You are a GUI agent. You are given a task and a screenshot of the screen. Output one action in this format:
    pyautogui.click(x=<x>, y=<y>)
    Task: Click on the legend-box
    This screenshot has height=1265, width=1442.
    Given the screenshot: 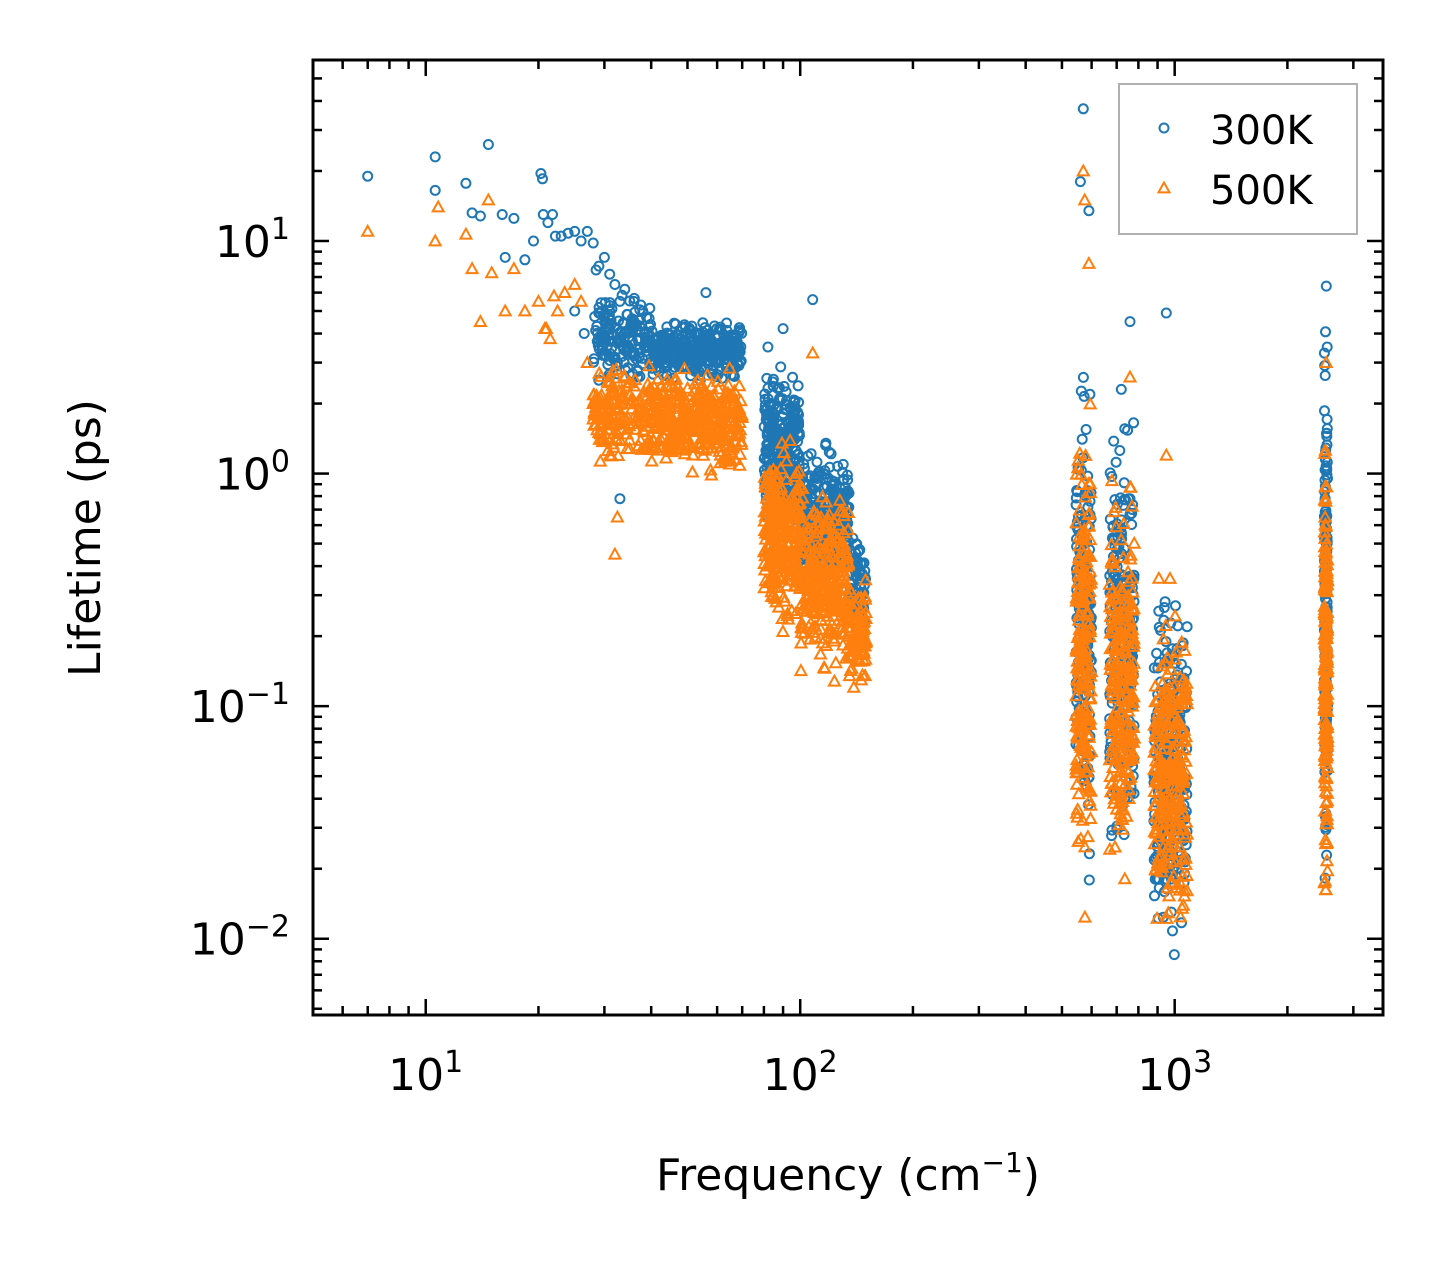 What is the action you would take?
    pyautogui.click(x=1238, y=159)
    